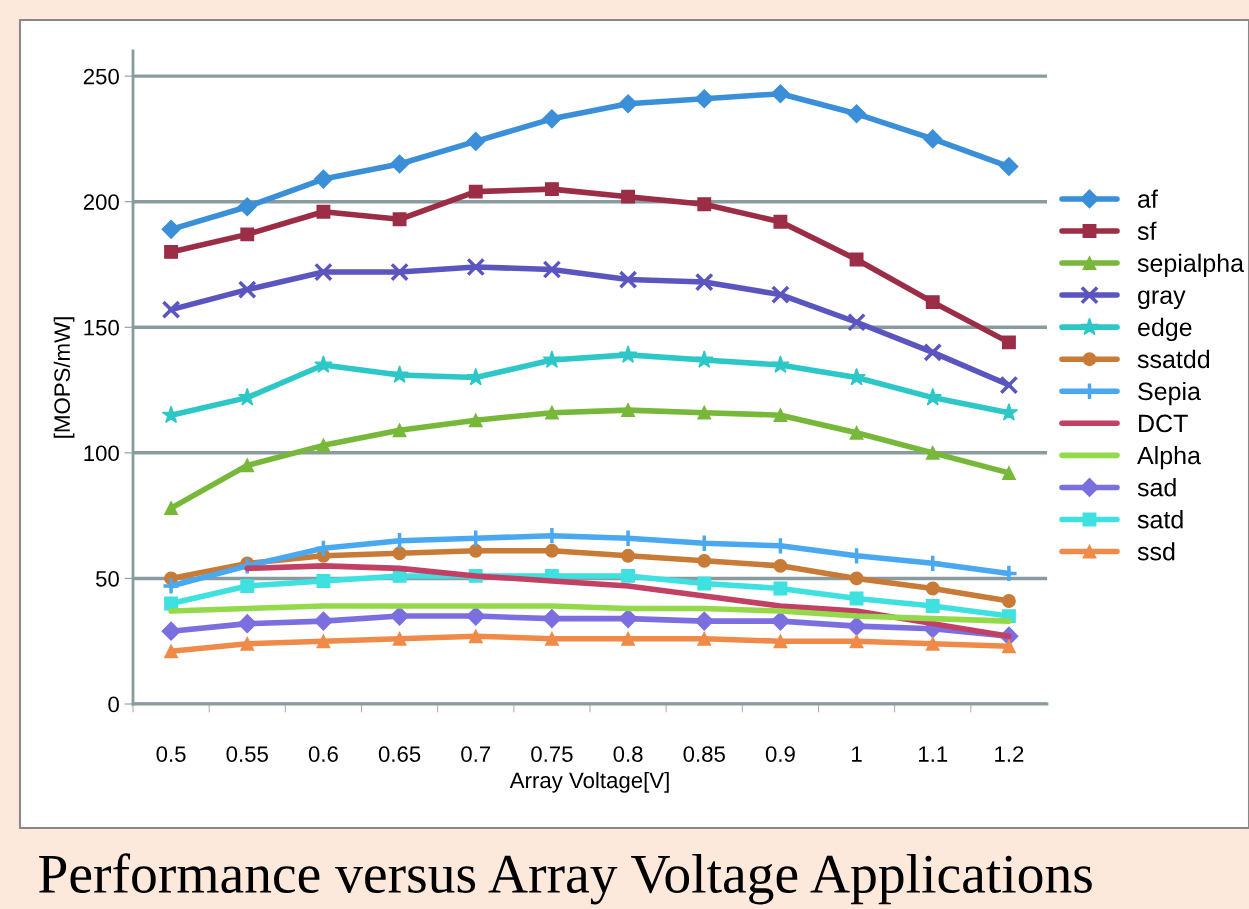  What do you see at coordinates (857, 754) in the screenshot?
I see `x-tick-label: 1` at bounding box center [857, 754].